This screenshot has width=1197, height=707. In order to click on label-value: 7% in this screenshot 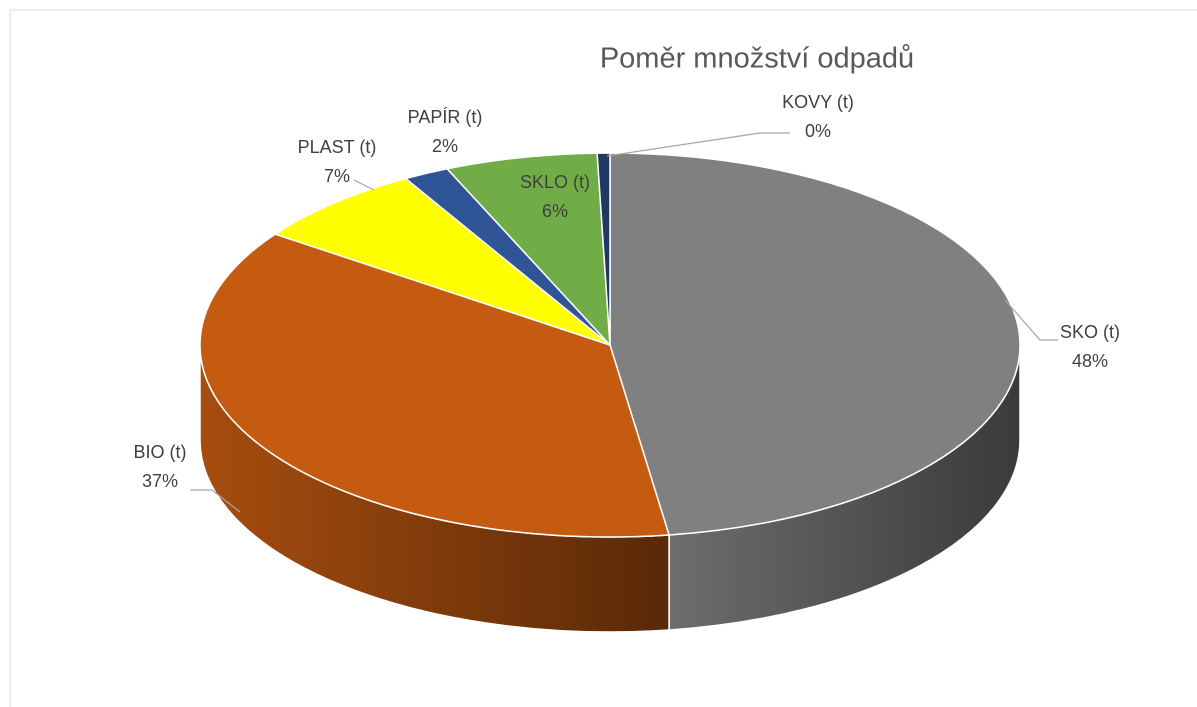, I will do `click(337, 176)`.